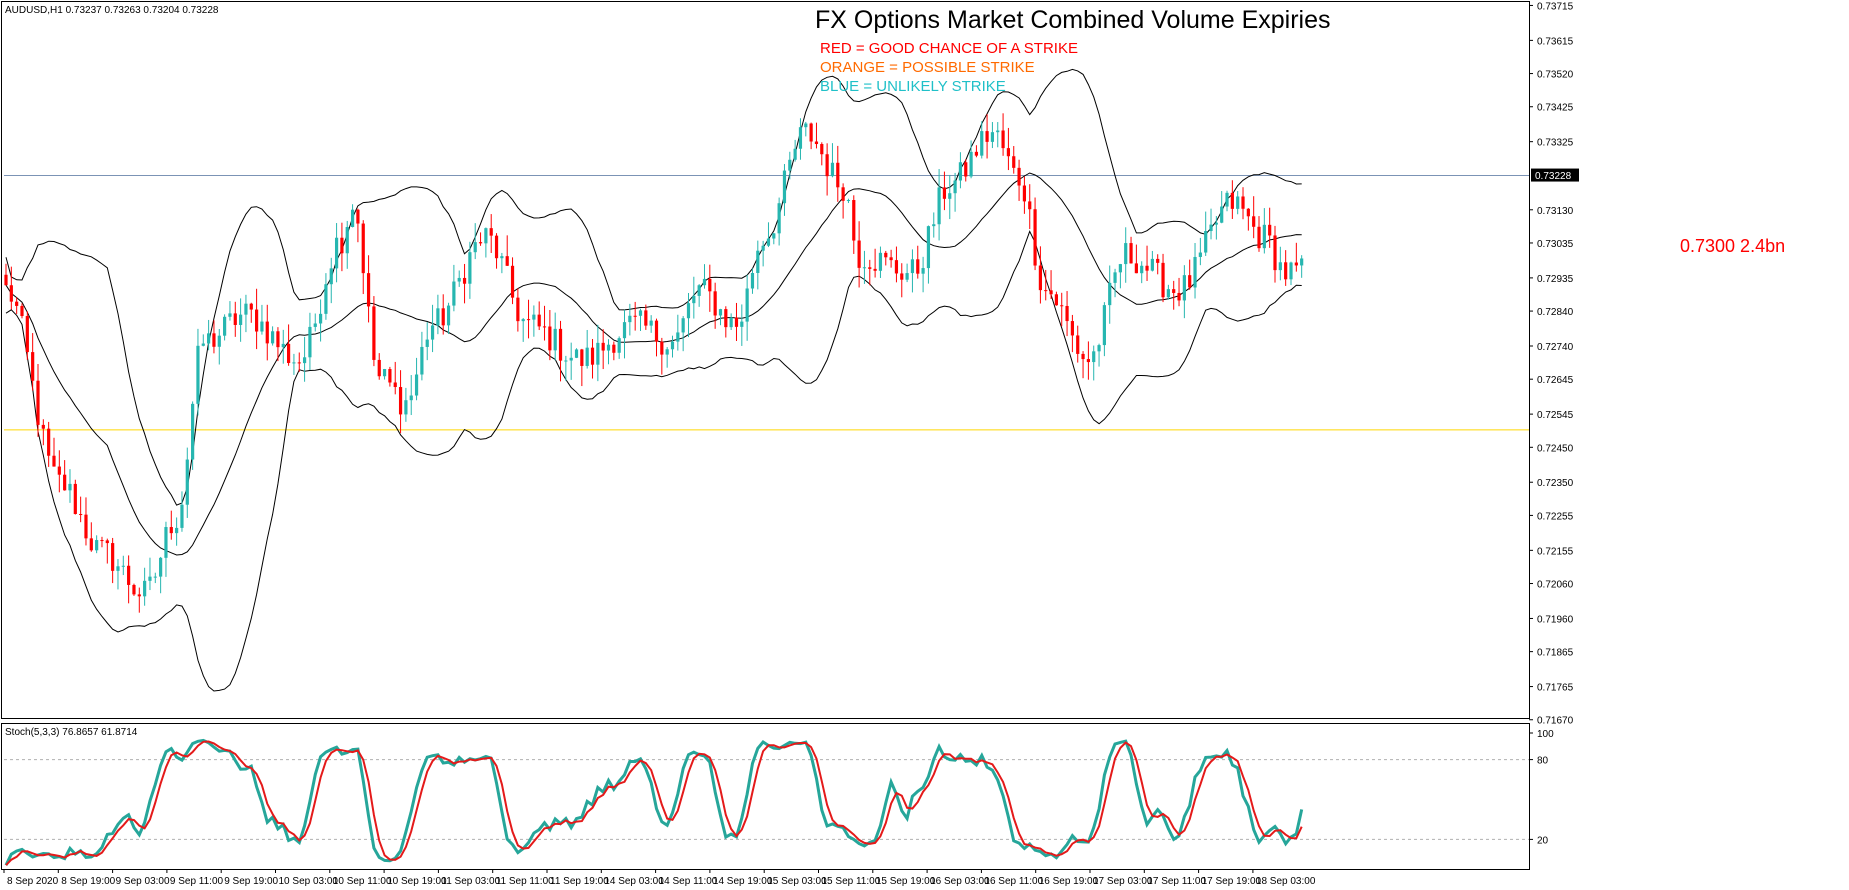  Describe the element at coordinates (1069, 881) in the screenshot. I see `time-tick-label: 16 Sep 19:00` at that location.